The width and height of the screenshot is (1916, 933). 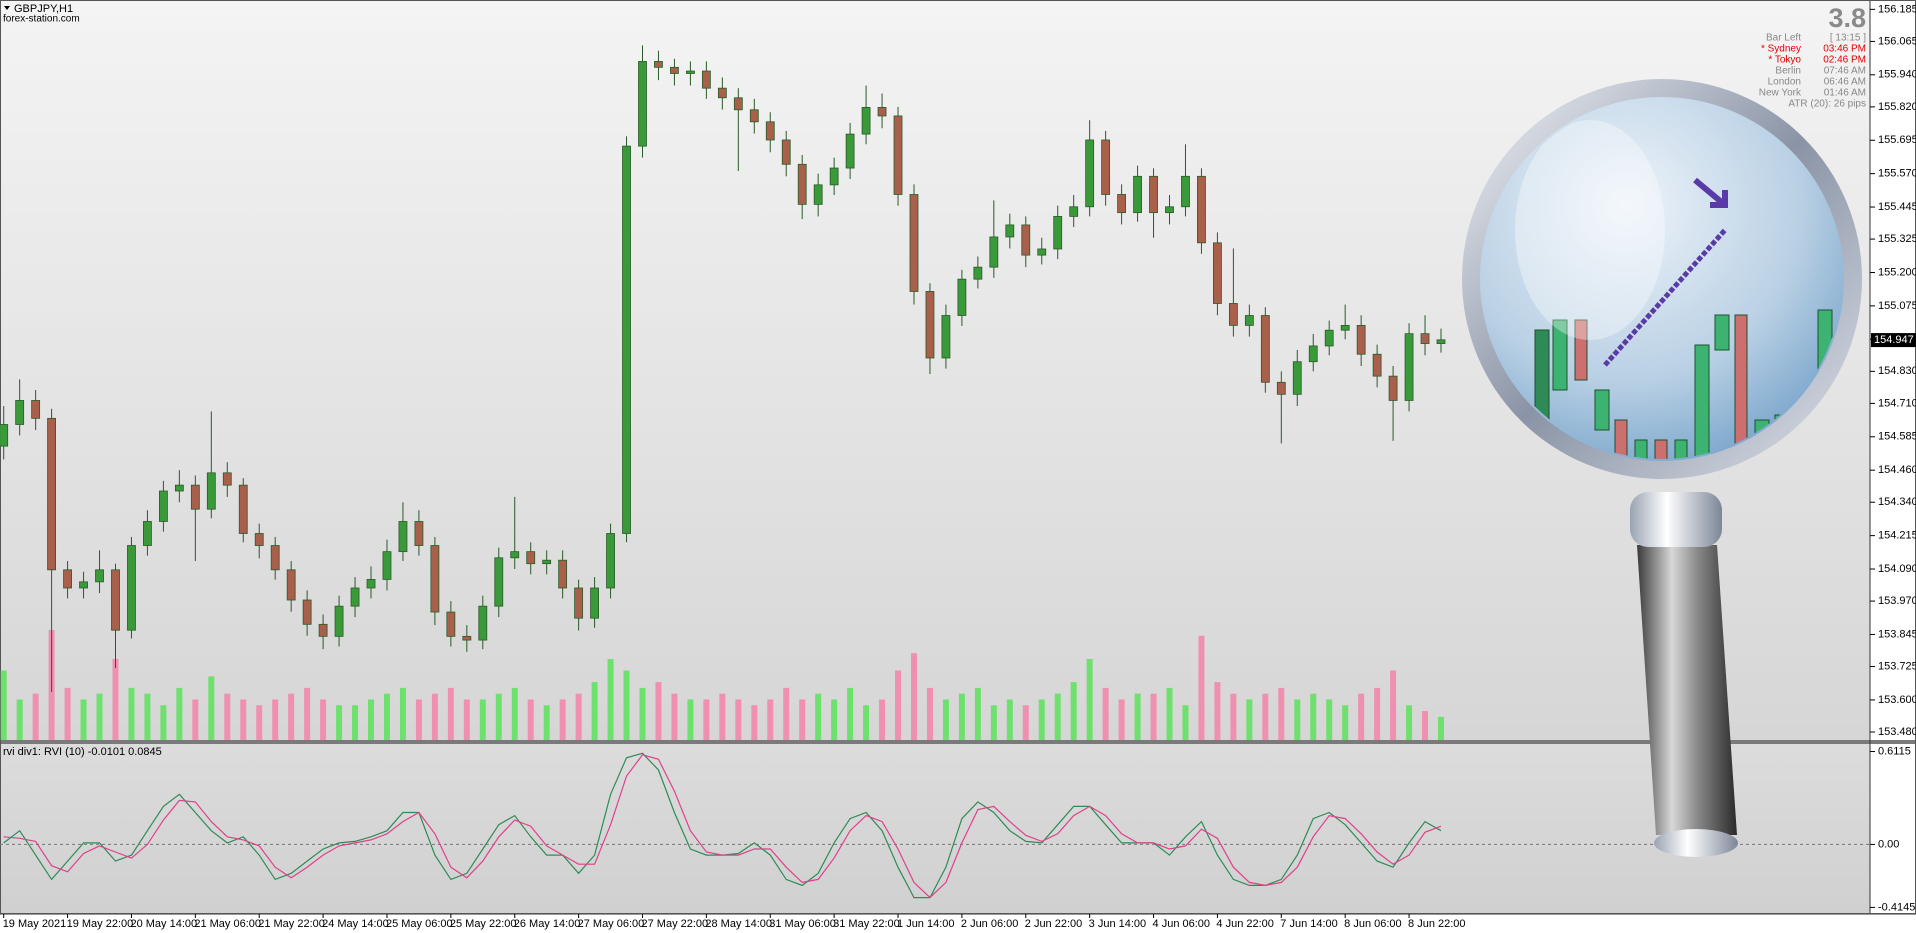 What do you see at coordinates (1783, 38) in the screenshot?
I see `info-label: Bar Left` at bounding box center [1783, 38].